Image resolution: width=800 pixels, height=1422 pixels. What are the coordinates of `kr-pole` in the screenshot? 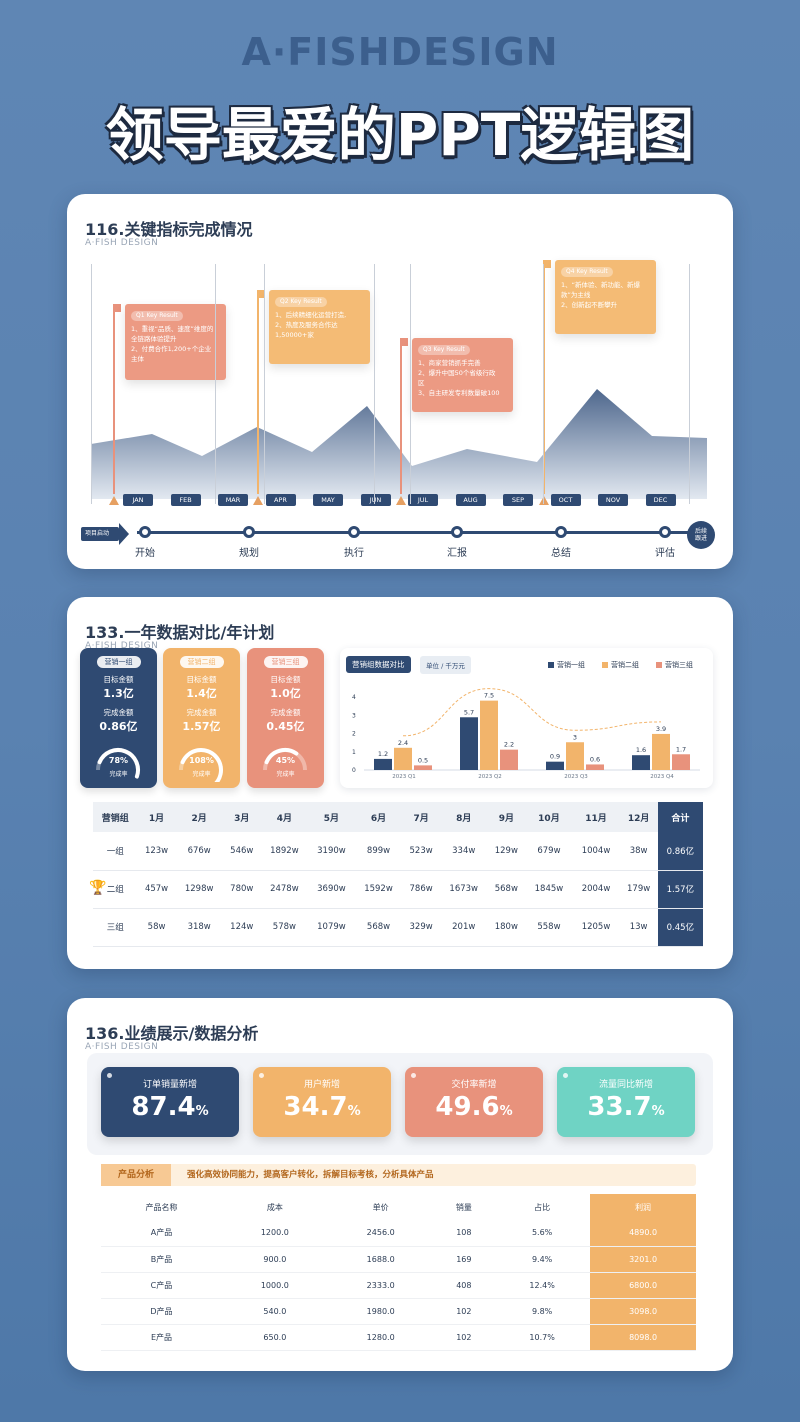 It's located at (114, 399).